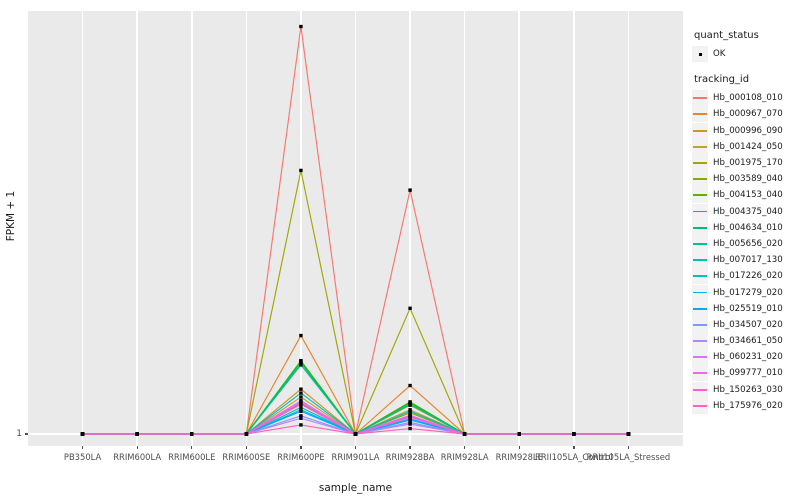 This screenshot has width=800, height=500. What do you see at coordinates (700, 54) in the screenshot?
I see `legend-point-icon` at bounding box center [700, 54].